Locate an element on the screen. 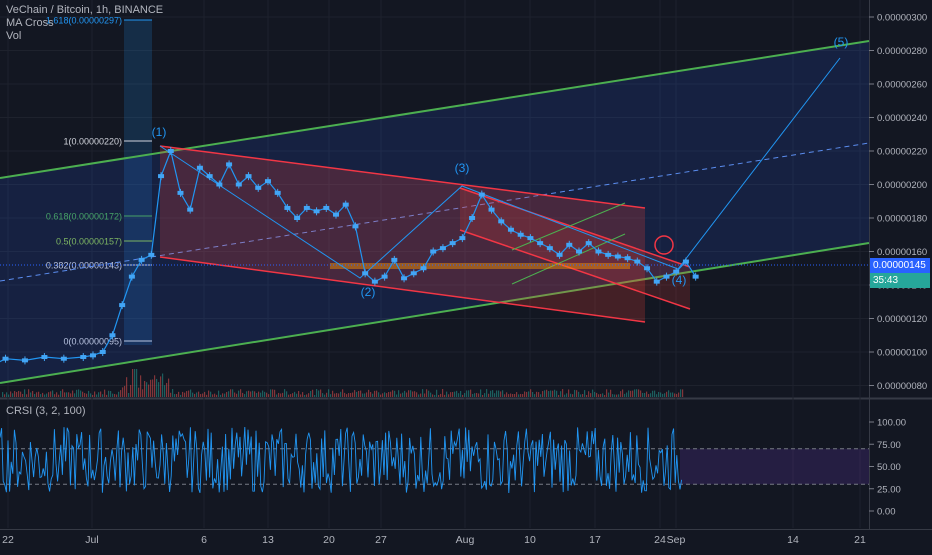 The height and width of the screenshot is (555, 932). crsi-tick-label: 0.00 is located at coordinates (886, 512).